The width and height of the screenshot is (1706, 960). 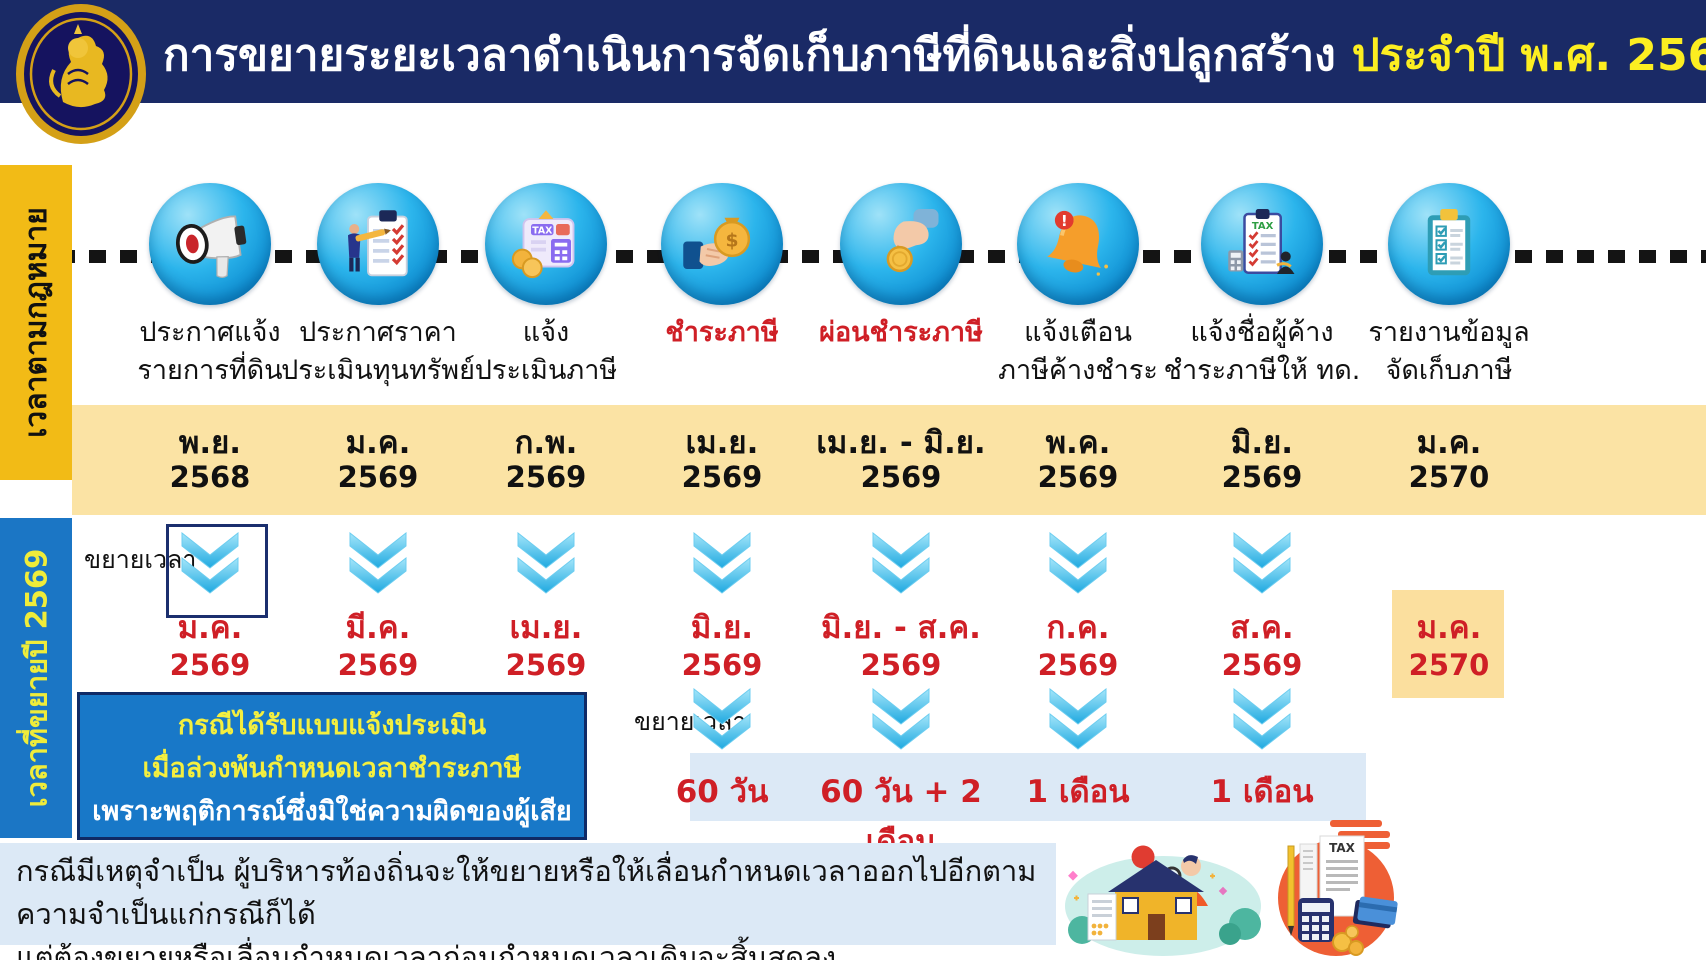 I want to click on megaphone-icon, so click(x=211, y=246).